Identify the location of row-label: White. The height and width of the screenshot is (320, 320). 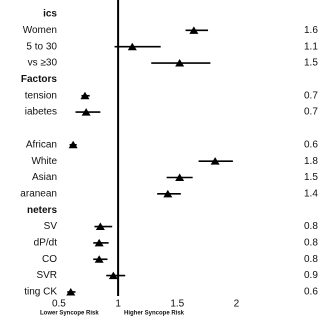
(44, 161).